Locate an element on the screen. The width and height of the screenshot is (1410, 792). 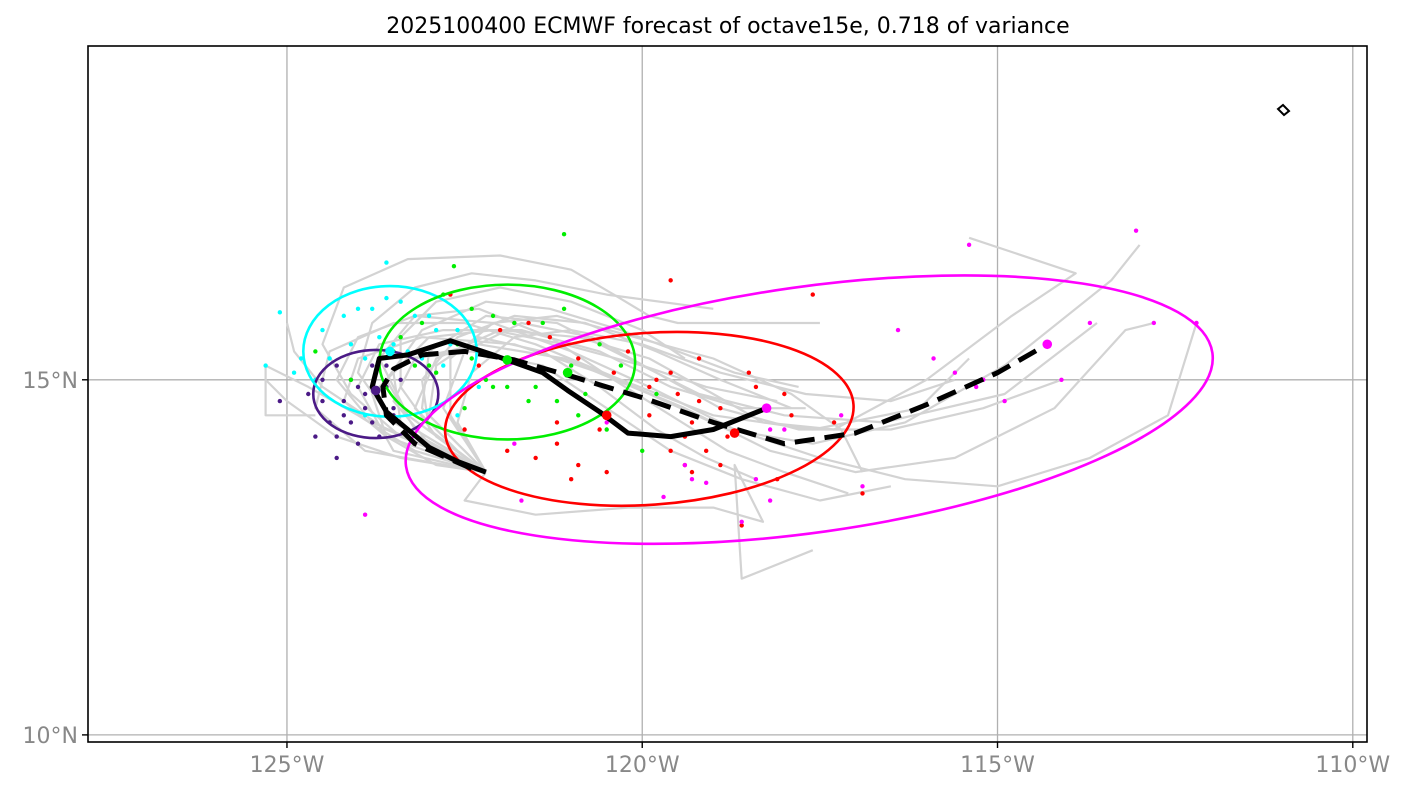
island-shape is located at coordinates (1283, 110).